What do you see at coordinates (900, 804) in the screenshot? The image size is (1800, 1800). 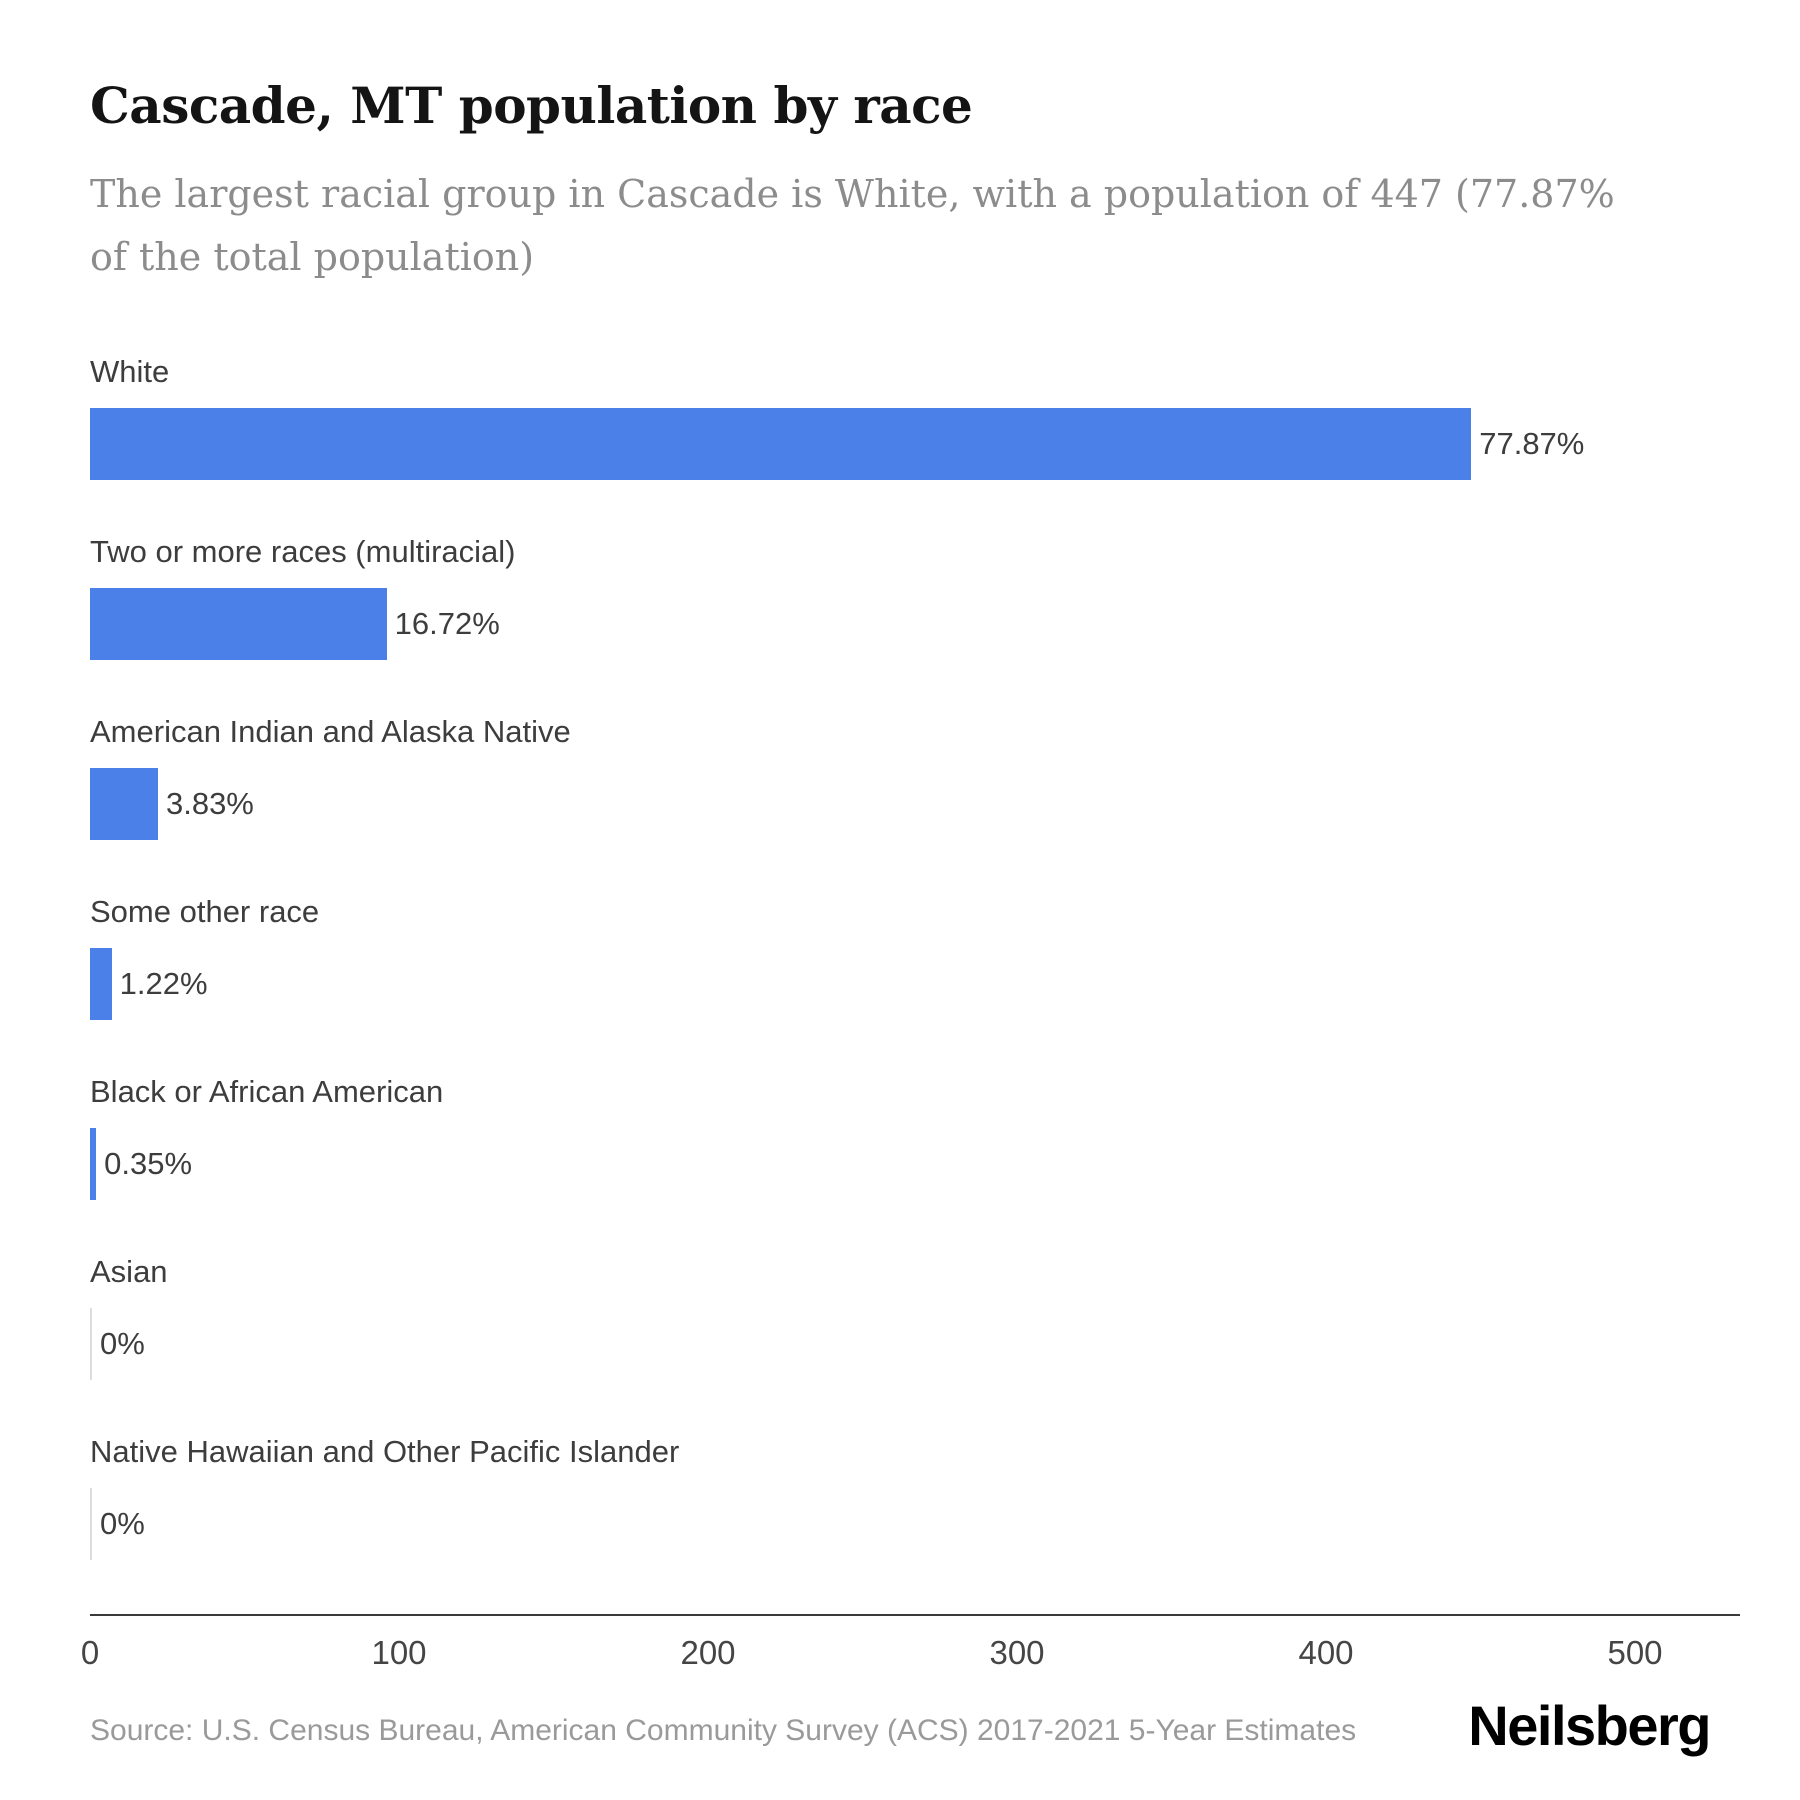 I see `bar-track: 3.83%` at bounding box center [900, 804].